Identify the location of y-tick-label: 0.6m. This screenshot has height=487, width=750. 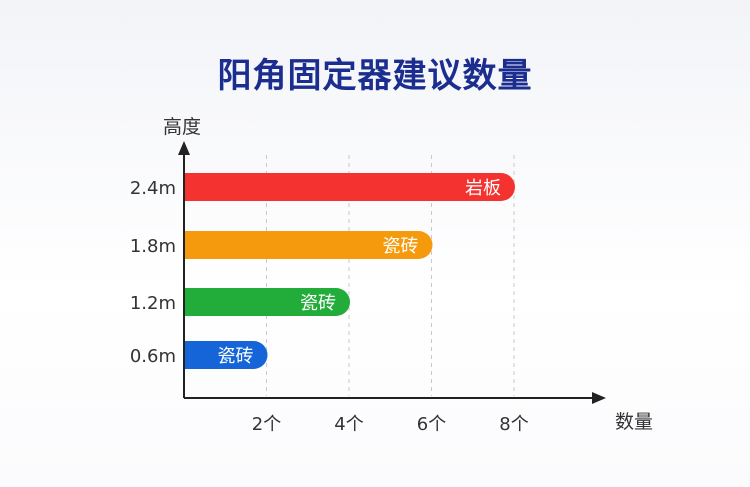
(153, 356).